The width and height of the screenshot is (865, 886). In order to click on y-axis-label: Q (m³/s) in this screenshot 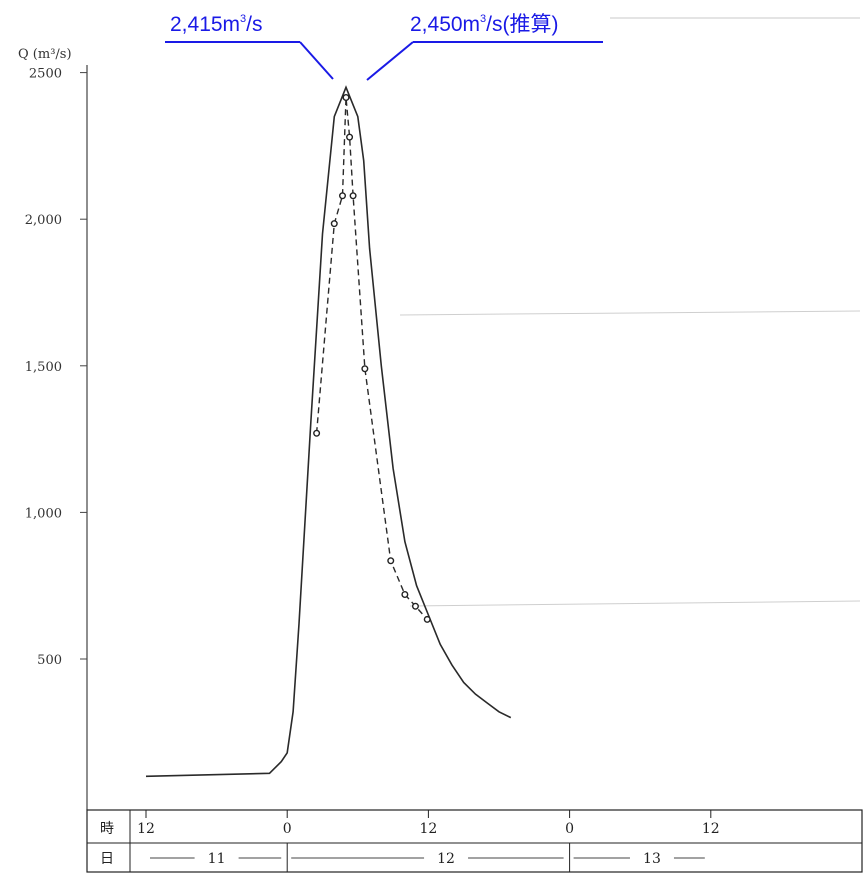, I will do `click(45, 54)`.